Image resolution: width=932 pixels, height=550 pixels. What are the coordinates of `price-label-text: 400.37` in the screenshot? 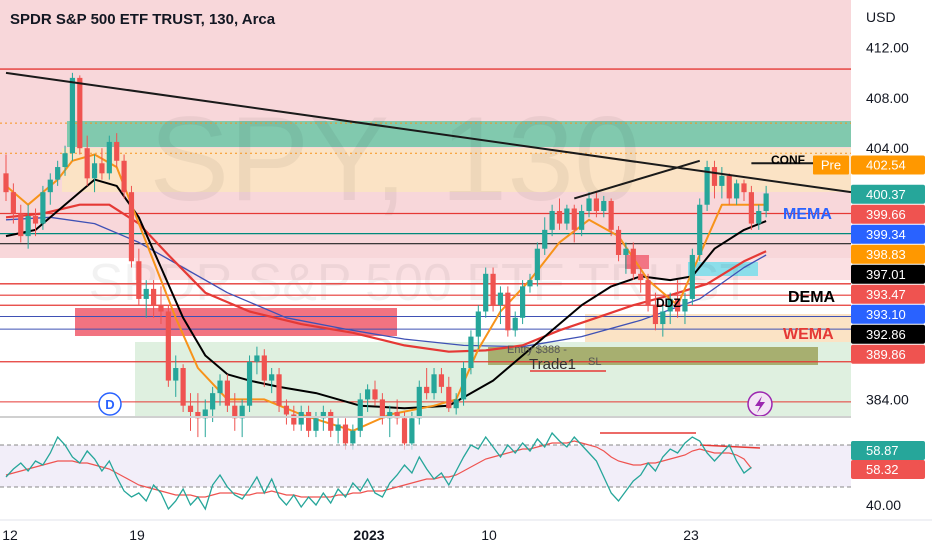 It's located at (886, 194).